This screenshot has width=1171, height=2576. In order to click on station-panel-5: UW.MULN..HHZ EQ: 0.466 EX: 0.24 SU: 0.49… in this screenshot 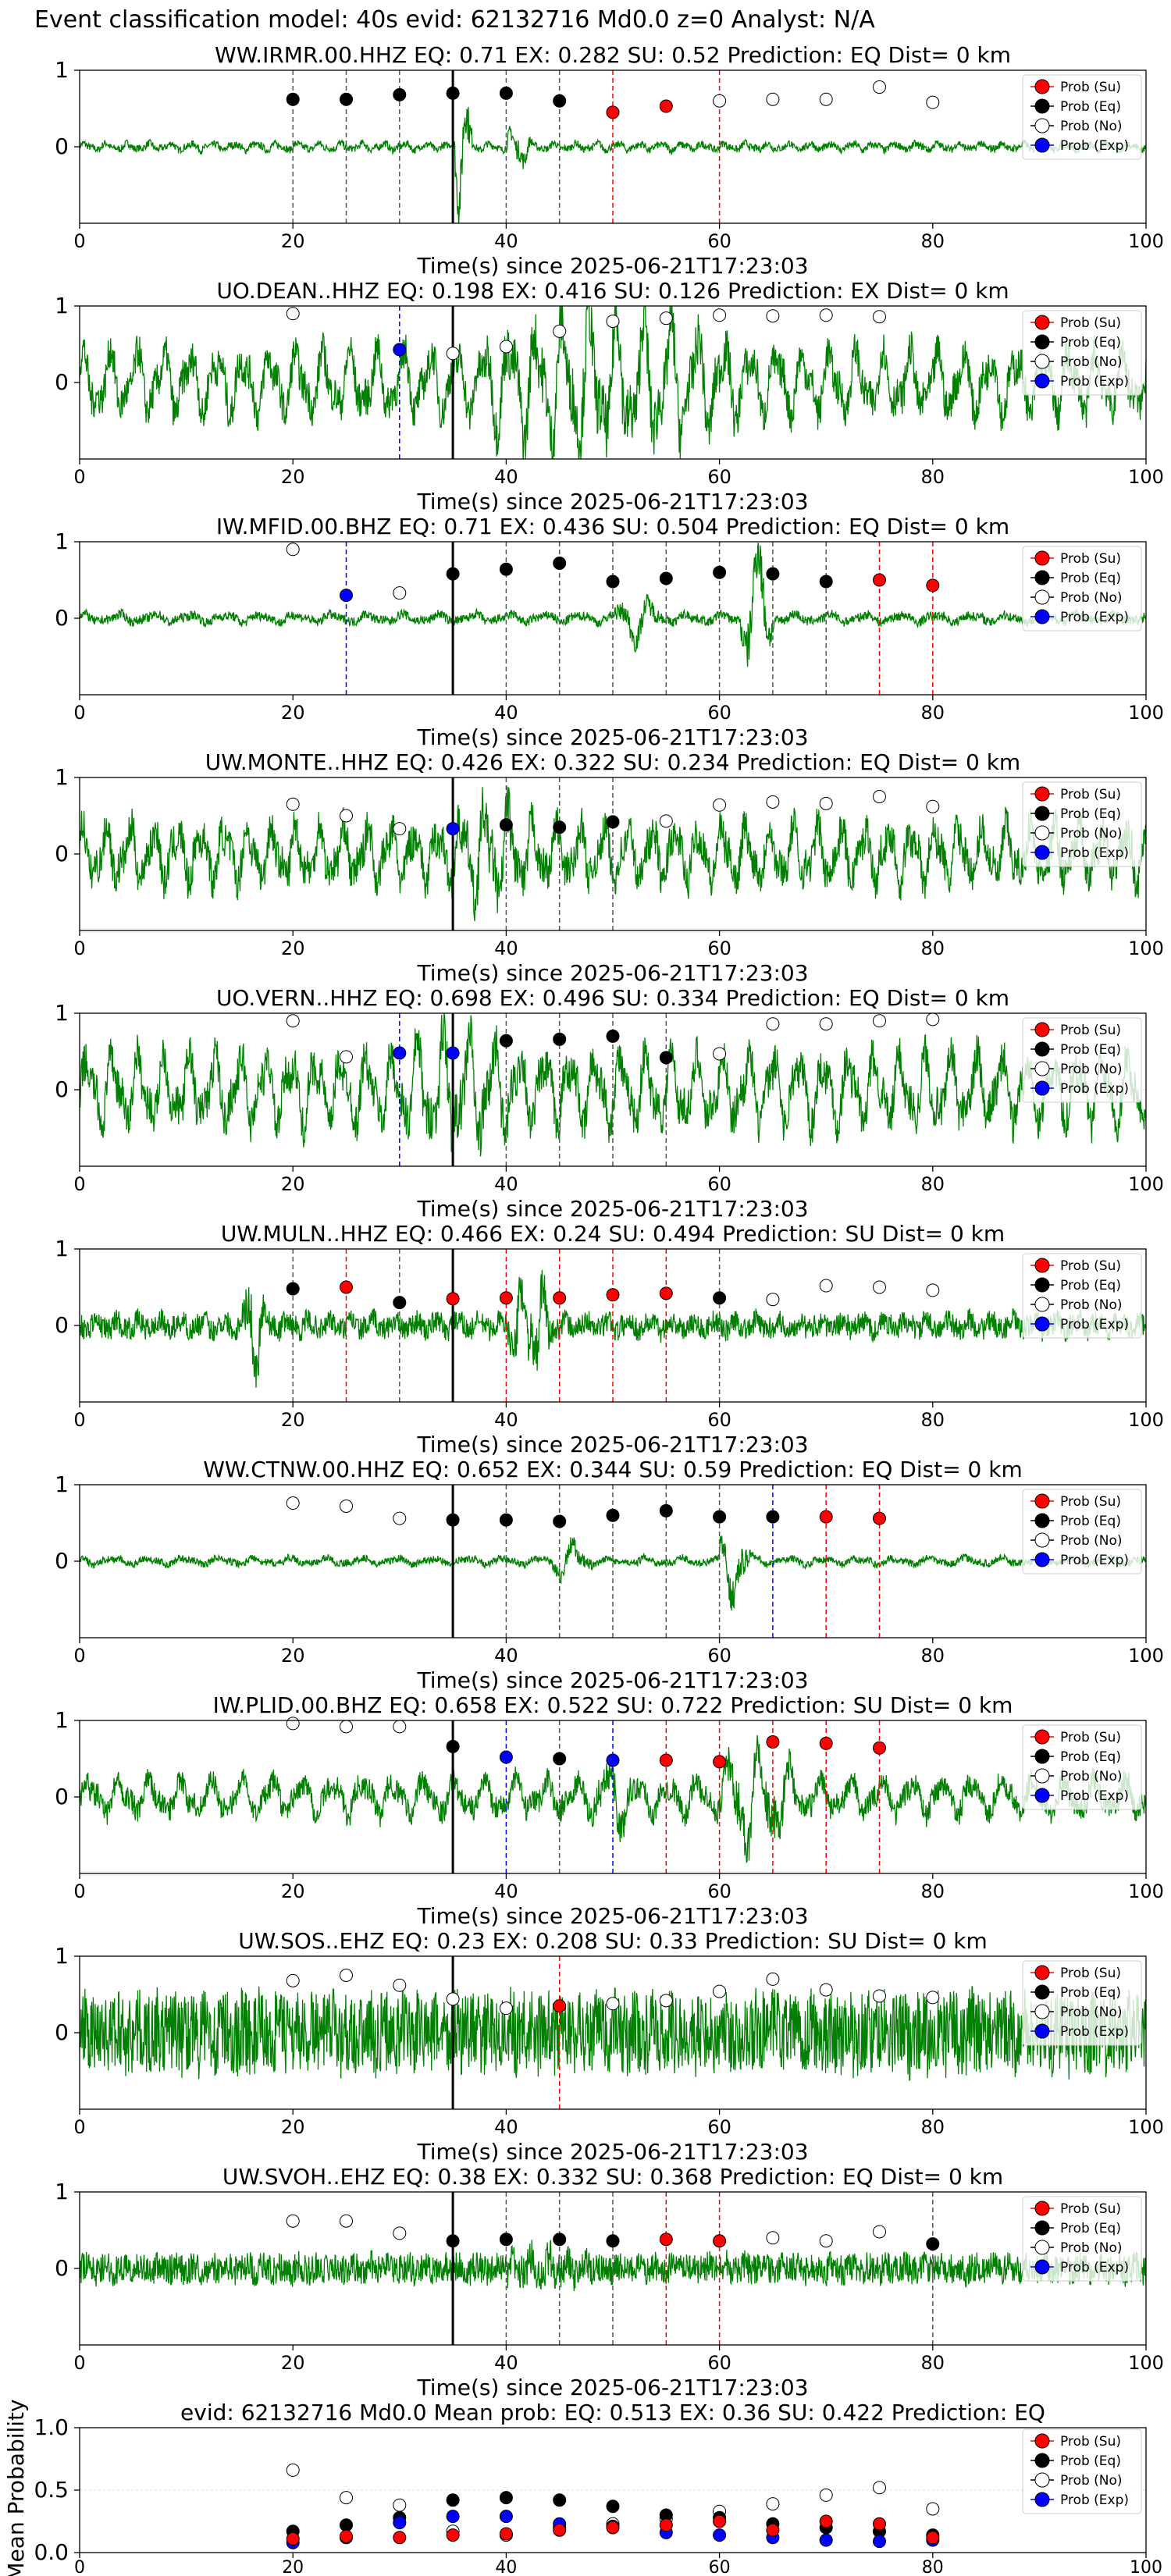, I will do `click(609, 1339)`.